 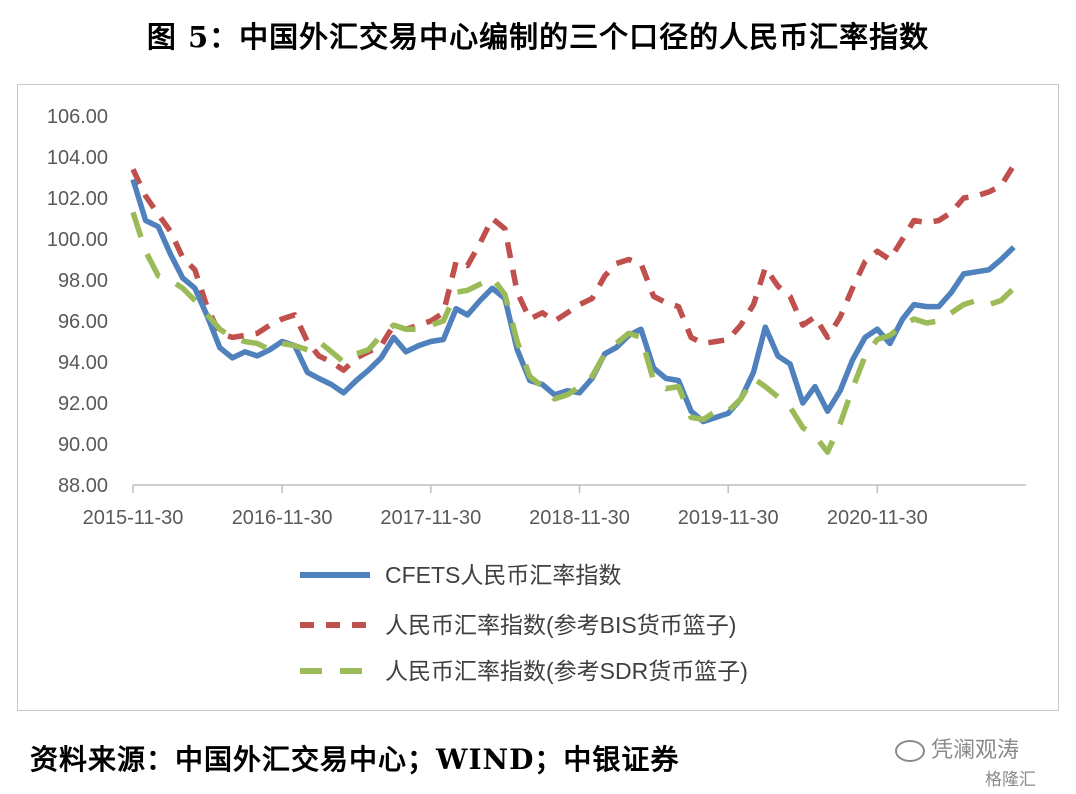 What do you see at coordinates (83, 445) in the screenshot?
I see `y-tick-label: 90.00` at bounding box center [83, 445].